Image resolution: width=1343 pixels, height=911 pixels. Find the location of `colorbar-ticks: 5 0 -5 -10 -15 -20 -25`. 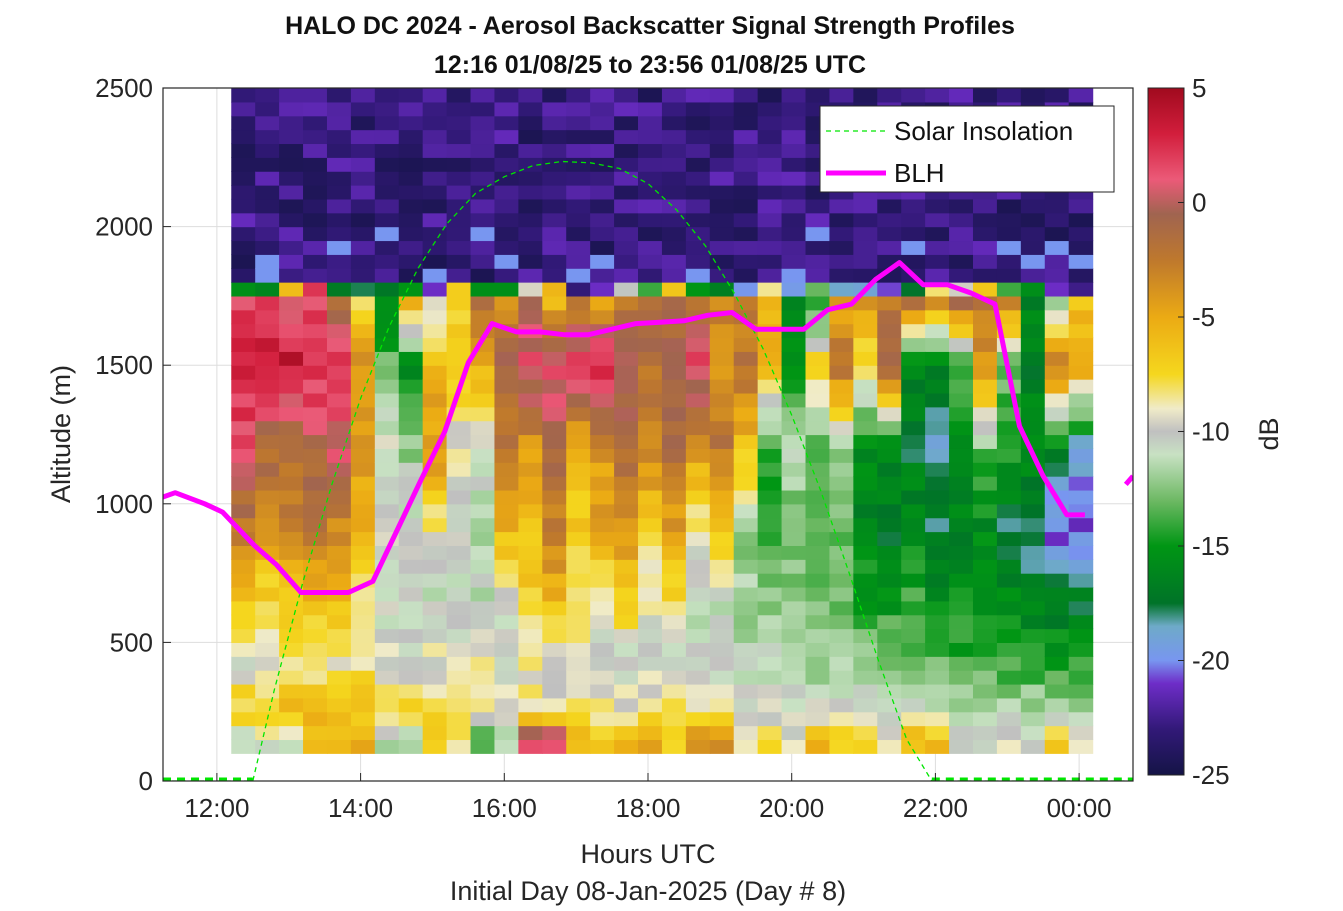

colorbar-ticks: 5 0 -5 -10 -15 -20 -25 is located at coordinates (1204, 431).